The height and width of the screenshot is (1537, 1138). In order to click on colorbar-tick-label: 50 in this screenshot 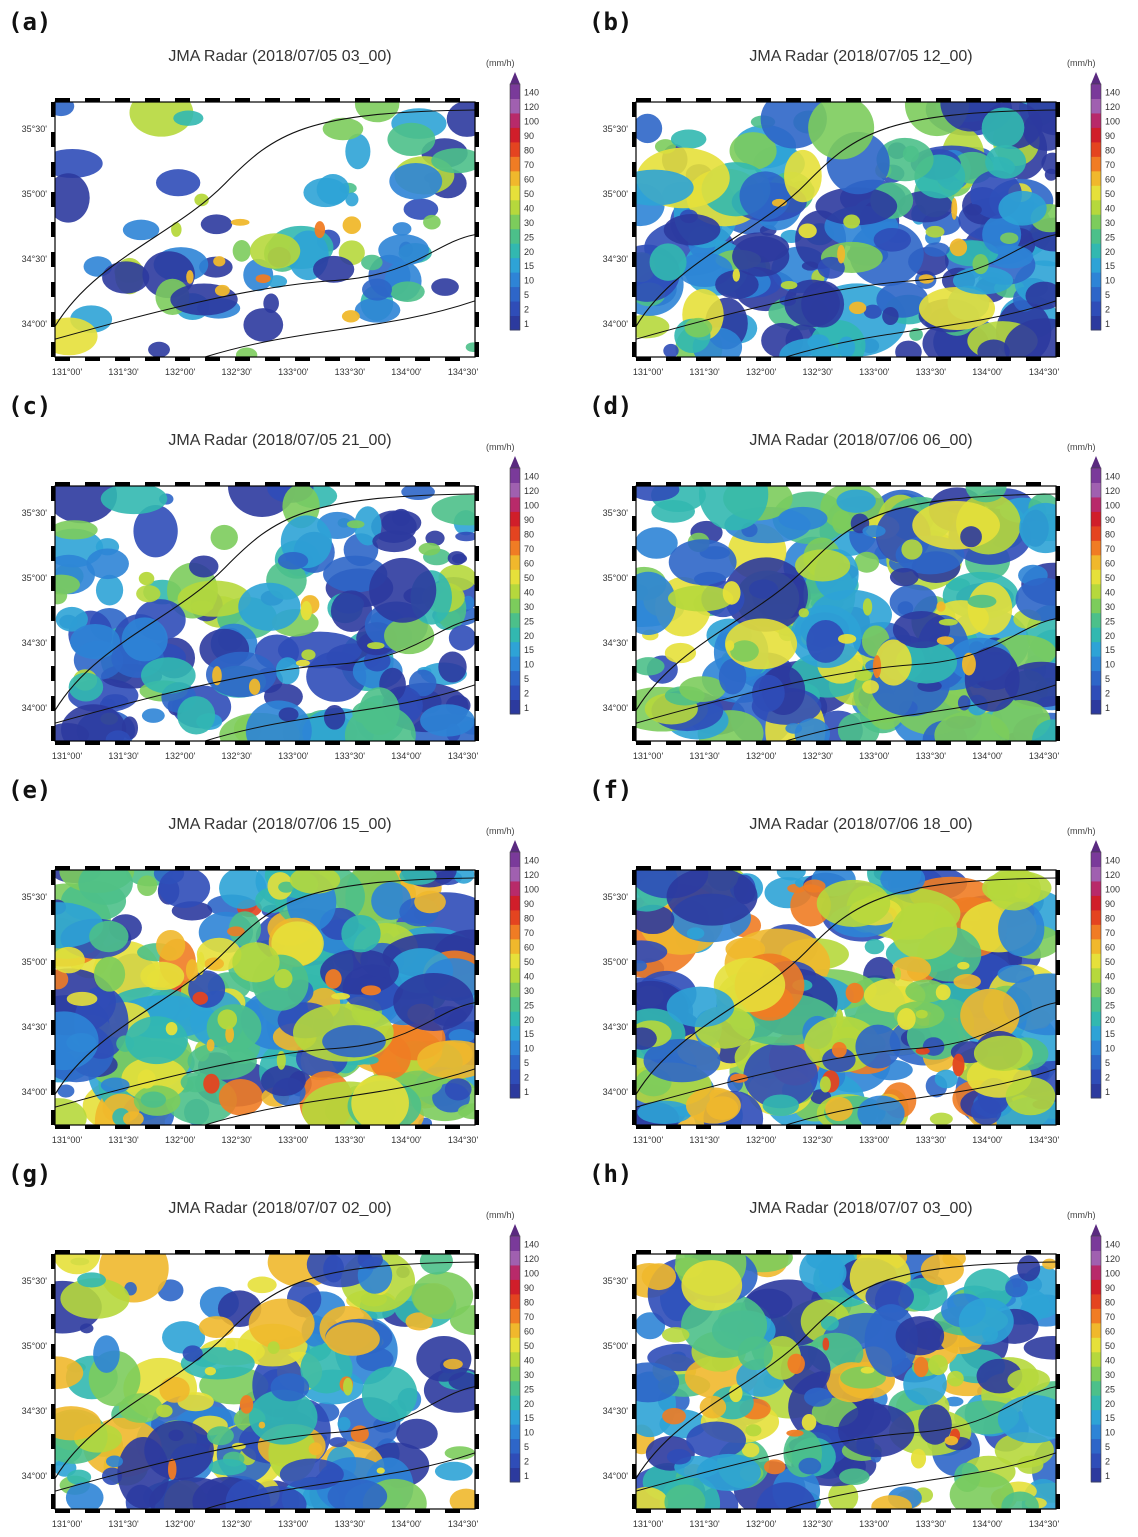, I will do `click(529, 962)`.